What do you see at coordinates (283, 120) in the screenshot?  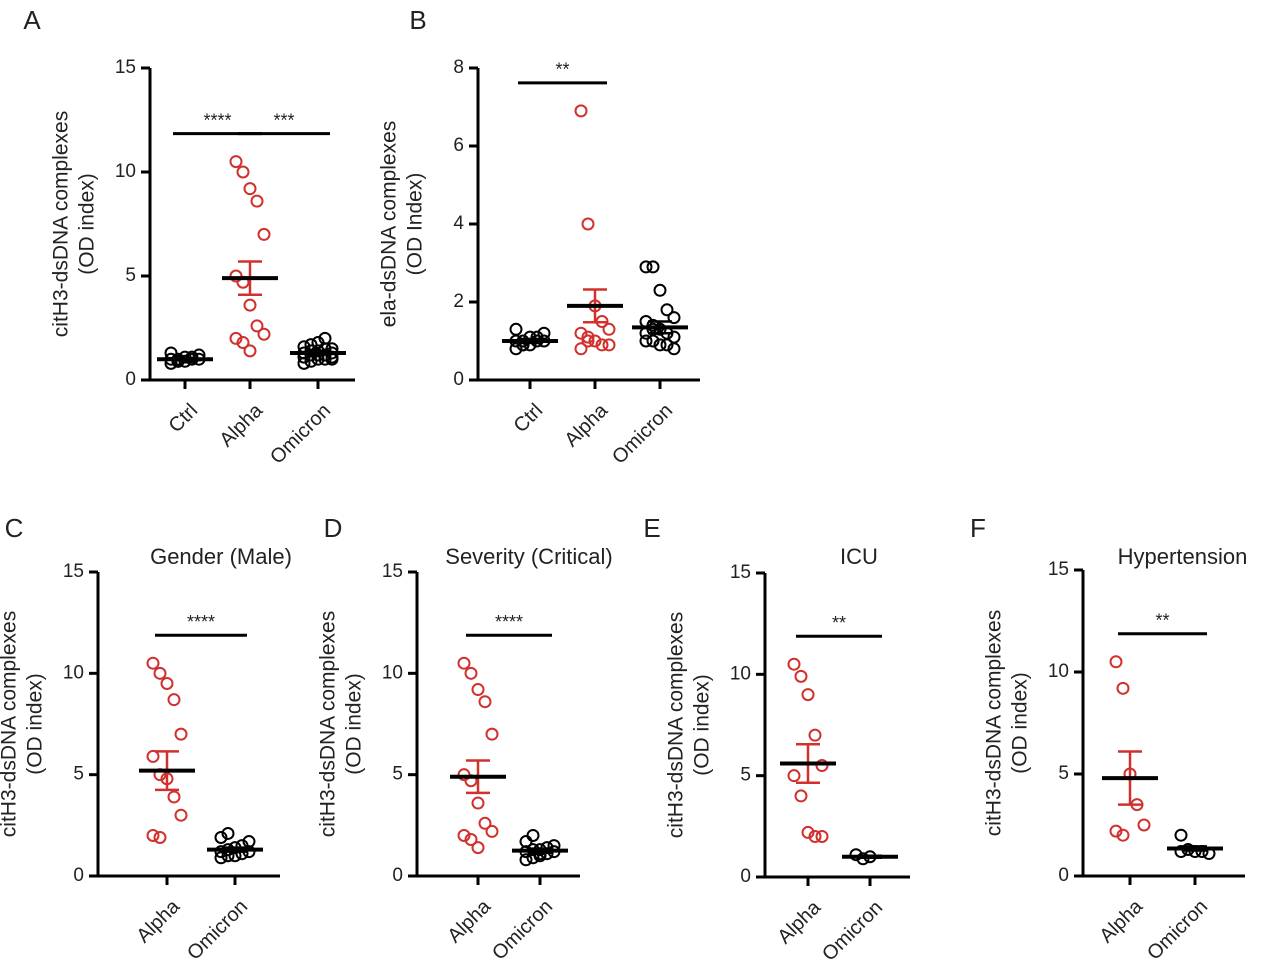 I see `significance-label: ***` at bounding box center [283, 120].